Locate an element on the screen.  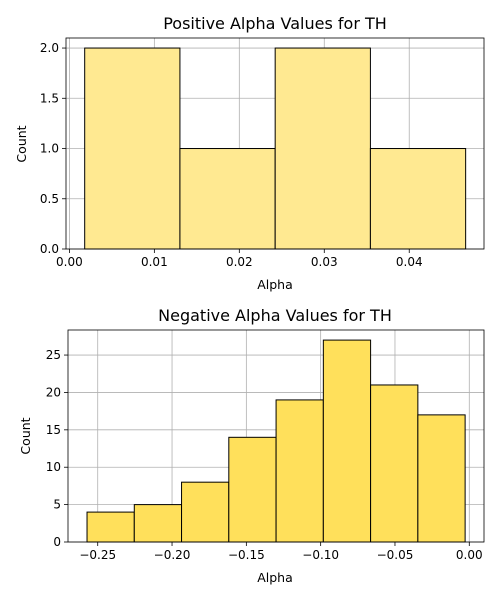
y-ticks: 0 5 10 15 20 25 is located at coordinates (57, 448).